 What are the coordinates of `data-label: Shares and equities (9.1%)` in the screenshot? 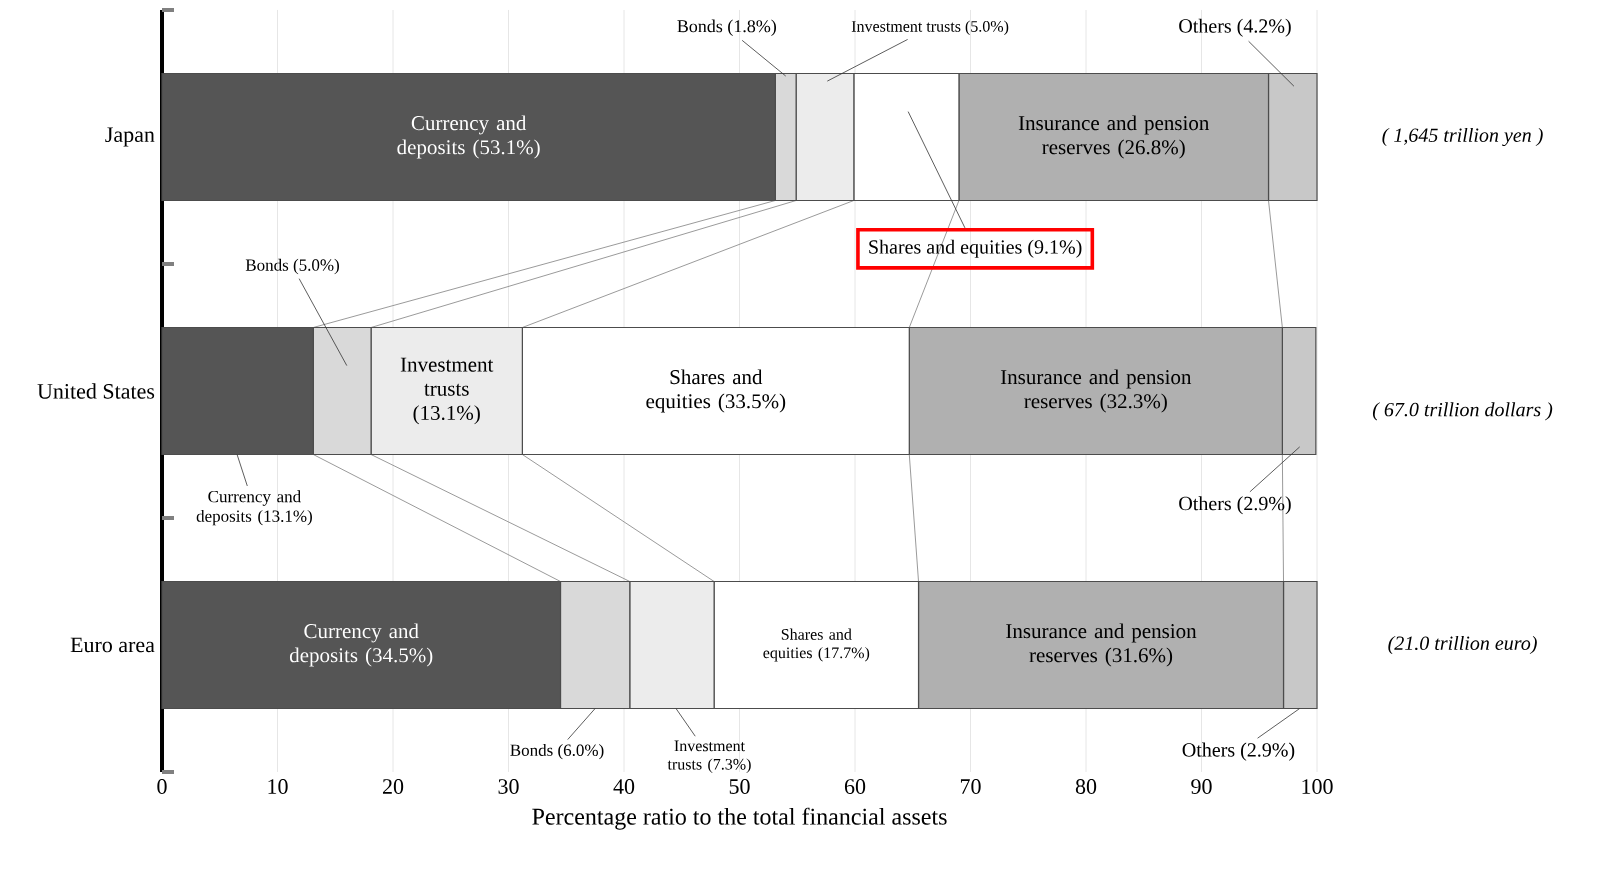 It's located at (975, 248).